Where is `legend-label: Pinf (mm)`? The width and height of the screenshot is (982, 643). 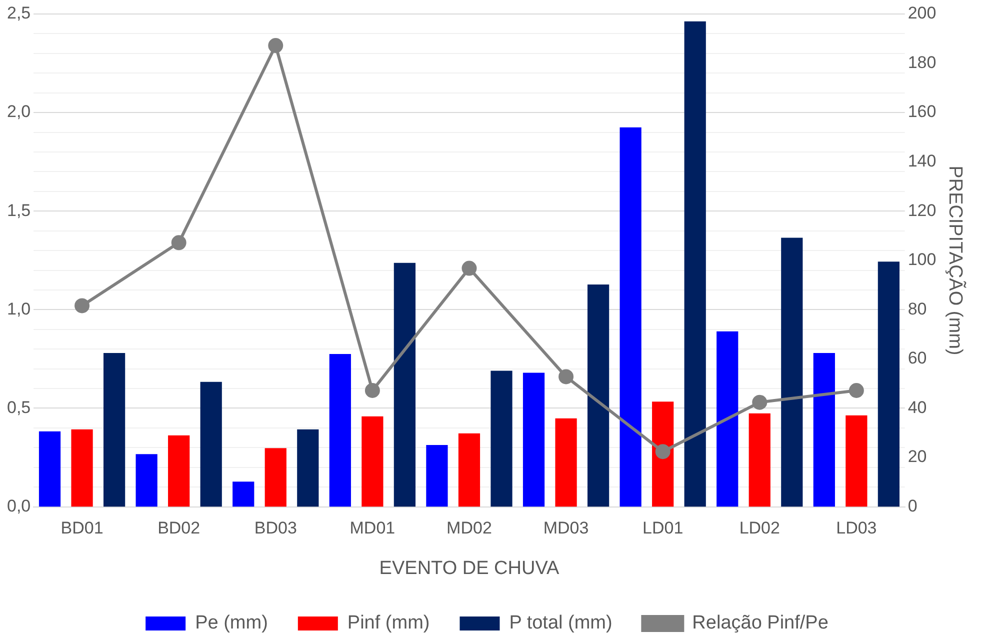 legend-label: Pinf (mm) is located at coordinates (388, 623).